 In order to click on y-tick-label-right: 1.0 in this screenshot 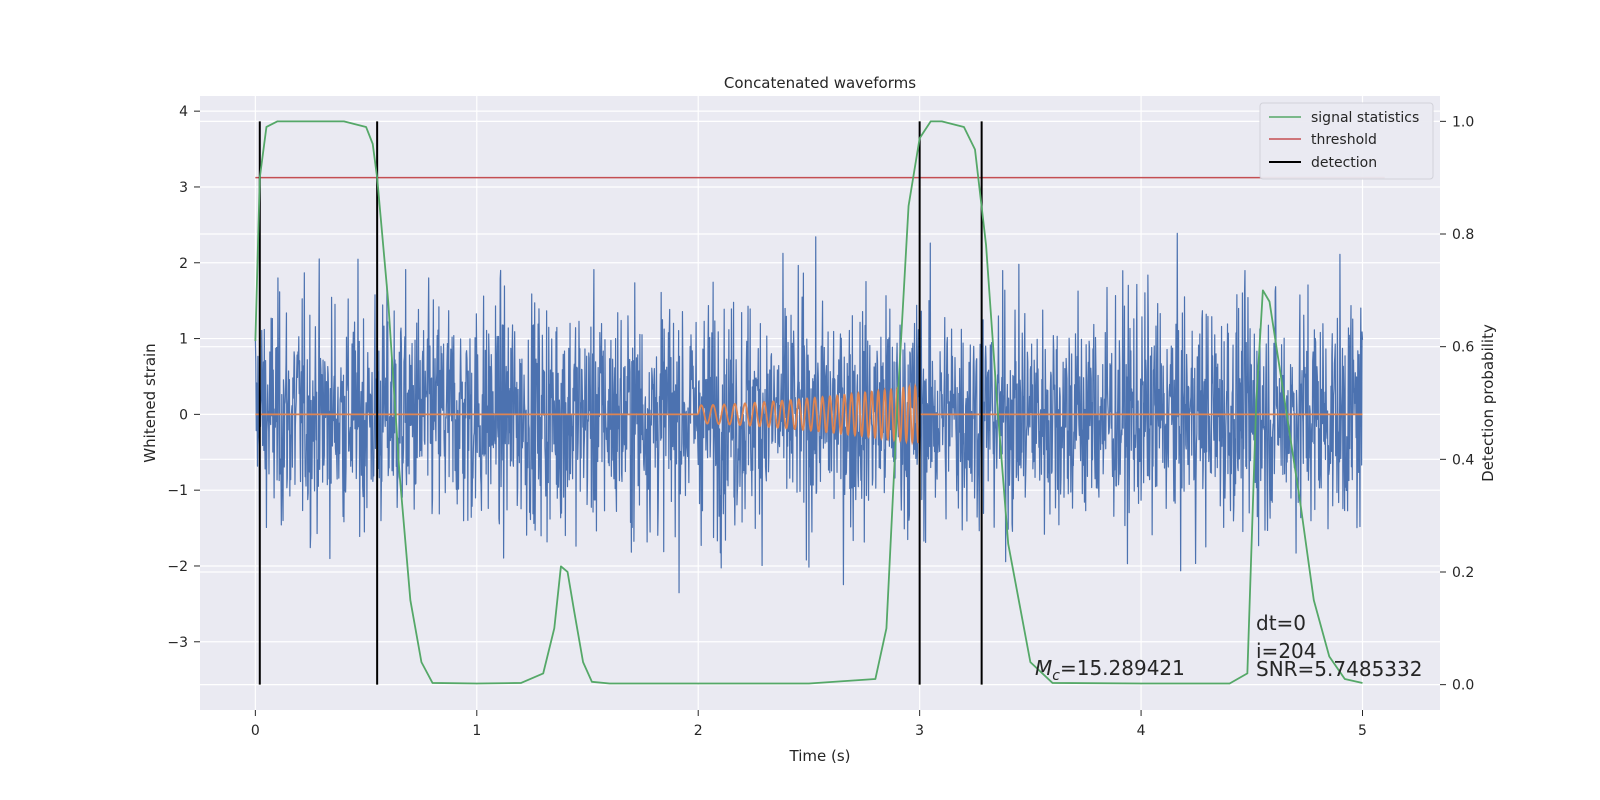, I will do `click(1463, 122)`.